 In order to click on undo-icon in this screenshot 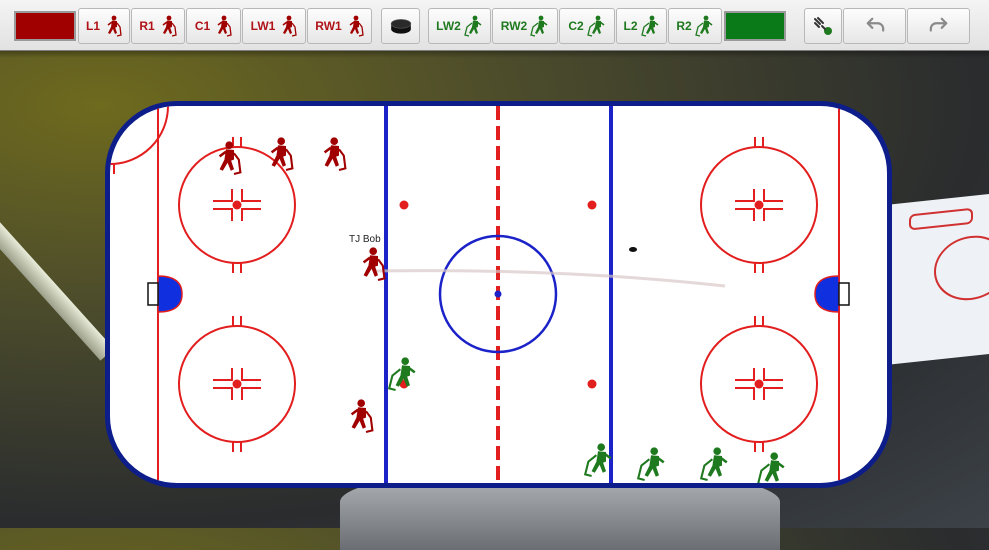, I will do `click(875, 24)`.